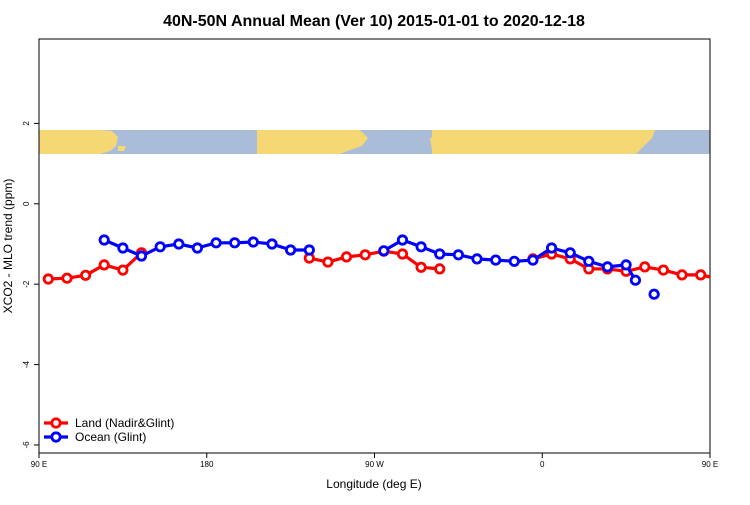 Image resolution: width=750 pixels, height=505 pixels. What do you see at coordinates (373, 484) in the screenshot?
I see `x-axis-label: Longitude (deg E)` at bounding box center [373, 484].